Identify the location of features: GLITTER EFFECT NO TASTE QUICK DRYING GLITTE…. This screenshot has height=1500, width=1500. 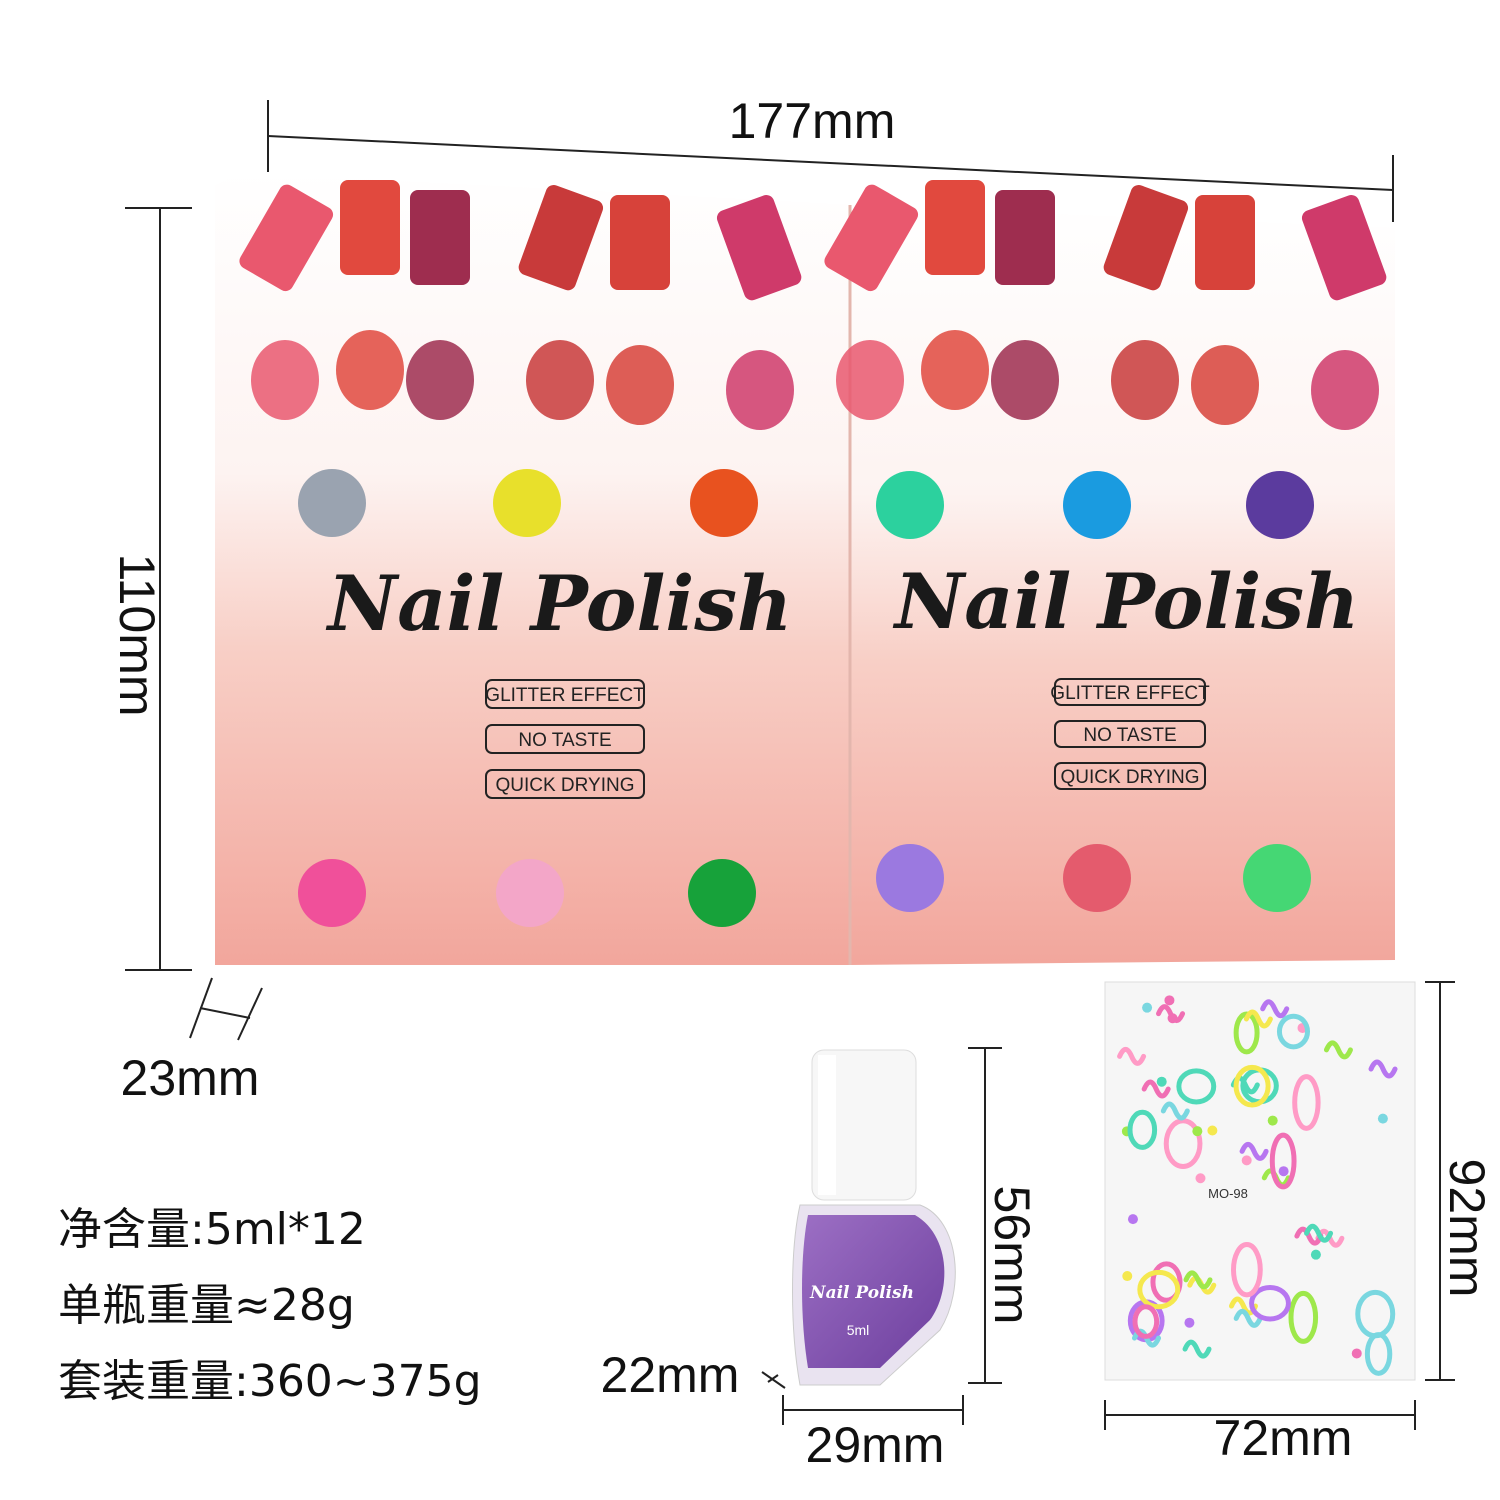
(847, 738).